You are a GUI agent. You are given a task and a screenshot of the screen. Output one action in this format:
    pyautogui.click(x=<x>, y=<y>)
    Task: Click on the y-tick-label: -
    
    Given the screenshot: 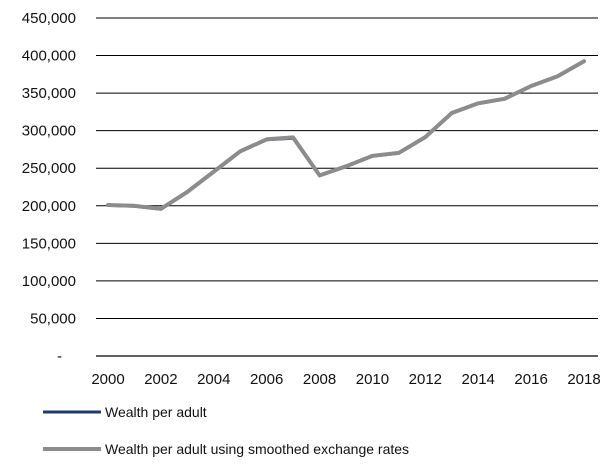 What is the action you would take?
    pyautogui.click(x=59, y=356)
    